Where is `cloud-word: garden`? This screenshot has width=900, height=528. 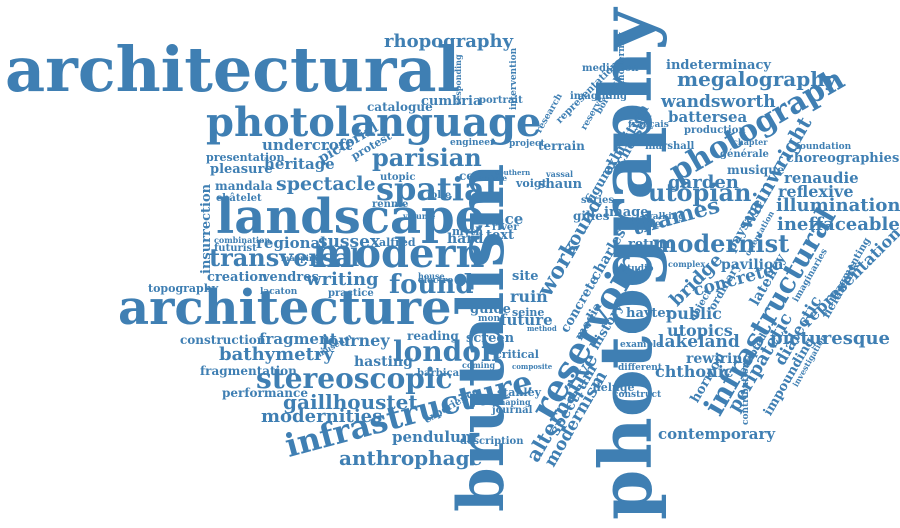 cloud-word: garden is located at coordinates (703, 182).